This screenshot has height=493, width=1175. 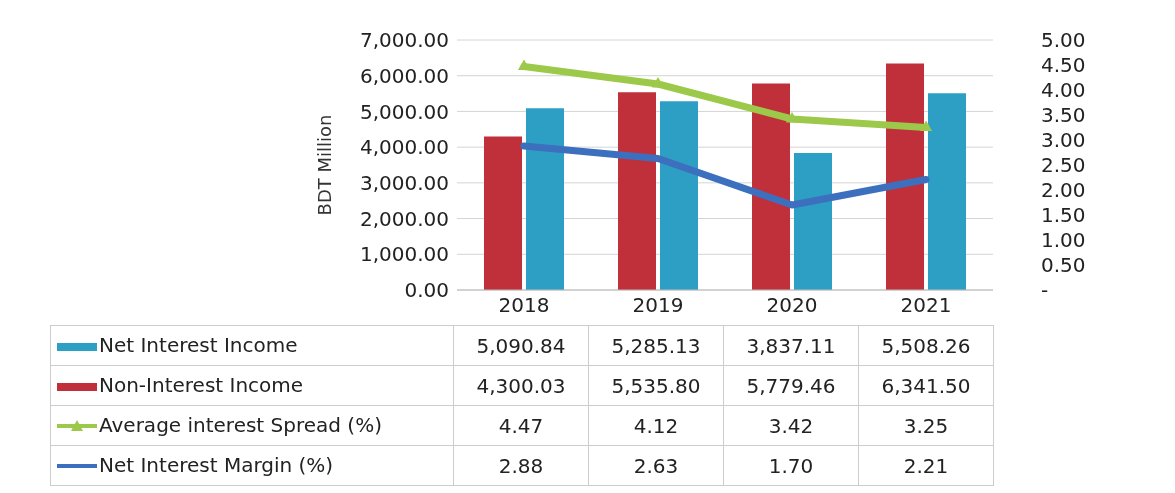 What do you see at coordinates (791, 345) in the screenshot?
I see `data-label: 3,837.11` at bounding box center [791, 345].